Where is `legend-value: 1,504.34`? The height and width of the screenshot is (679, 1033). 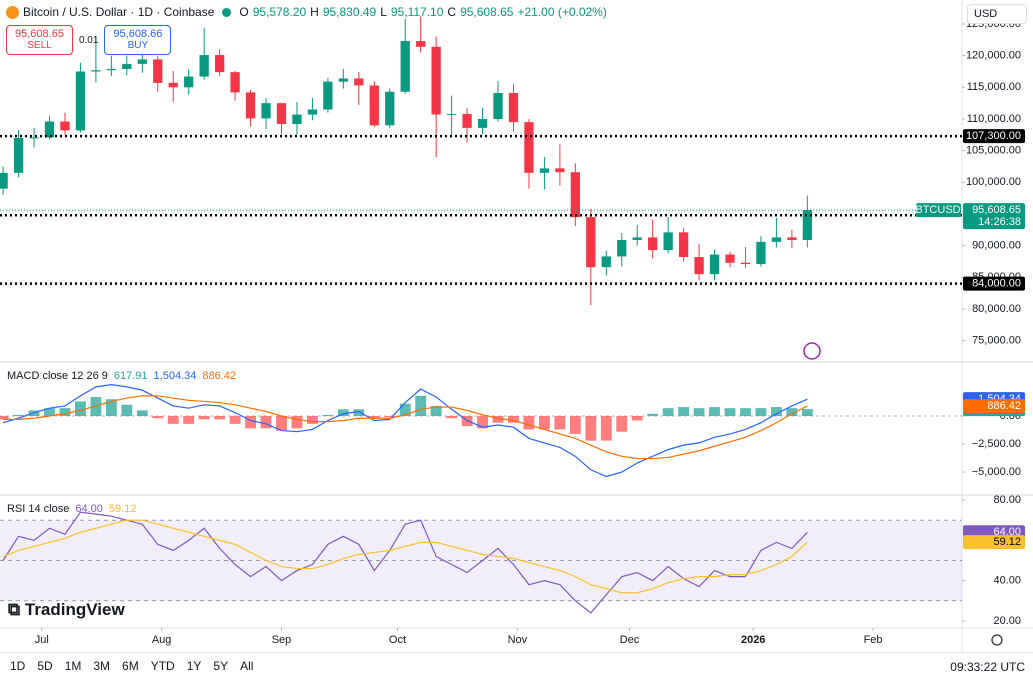 legend-value: 1,504.34 is located at coordinates (175, 376).